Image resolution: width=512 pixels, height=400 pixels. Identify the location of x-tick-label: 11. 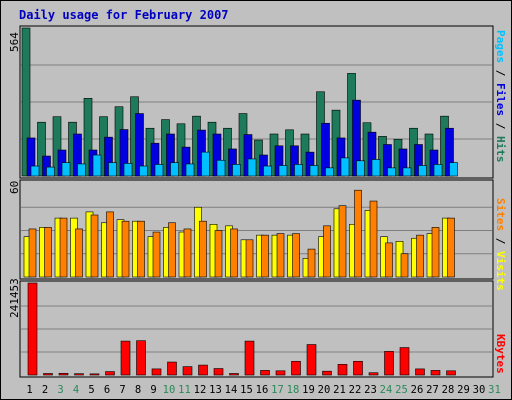
(184, 390).